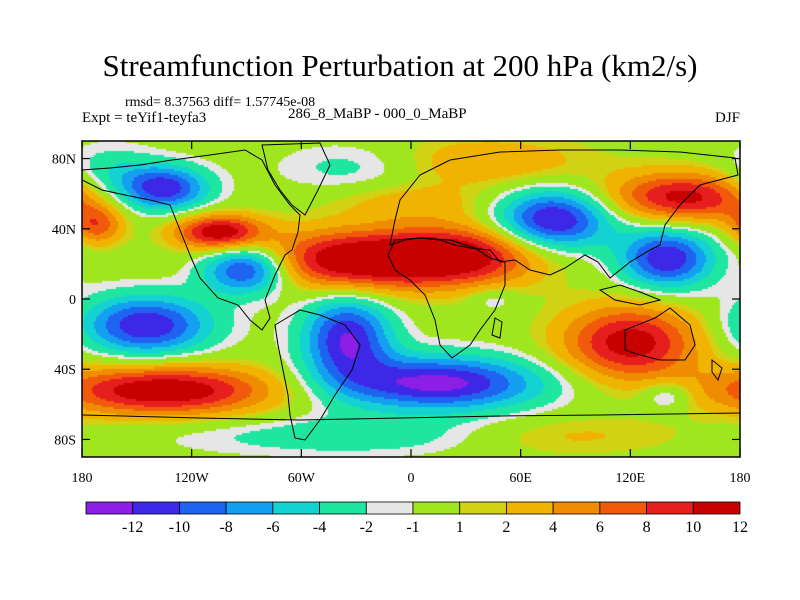 This screenshot has height=600, width=800. I want to click on y-tick-label: 40S, so click(65, 370).